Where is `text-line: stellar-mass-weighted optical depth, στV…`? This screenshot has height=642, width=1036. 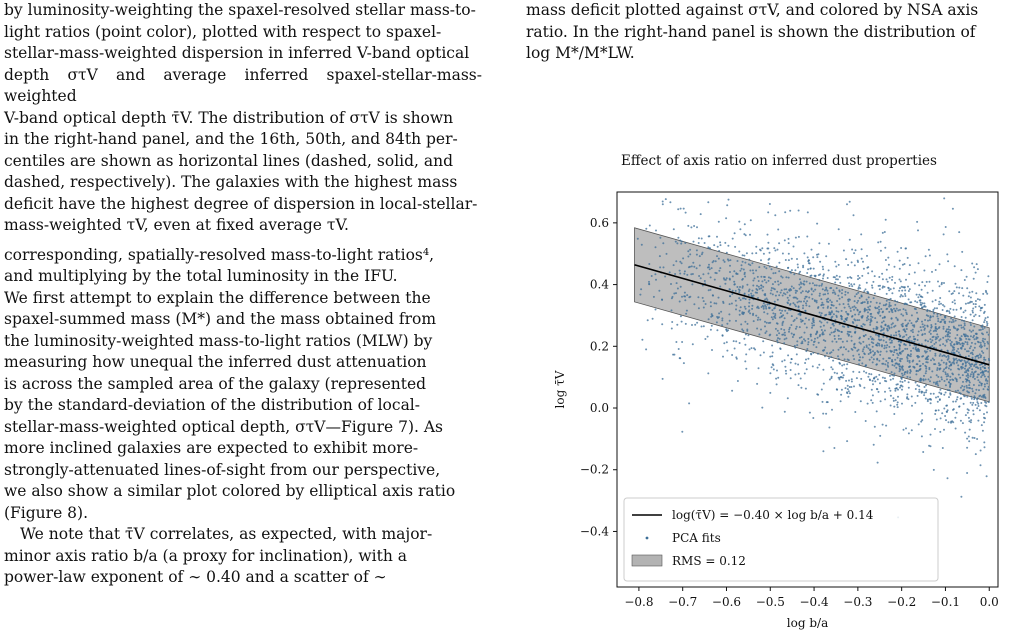 text-line: stellar-mass-weighted optical depth, στV… is located at coordinates (224, 426).